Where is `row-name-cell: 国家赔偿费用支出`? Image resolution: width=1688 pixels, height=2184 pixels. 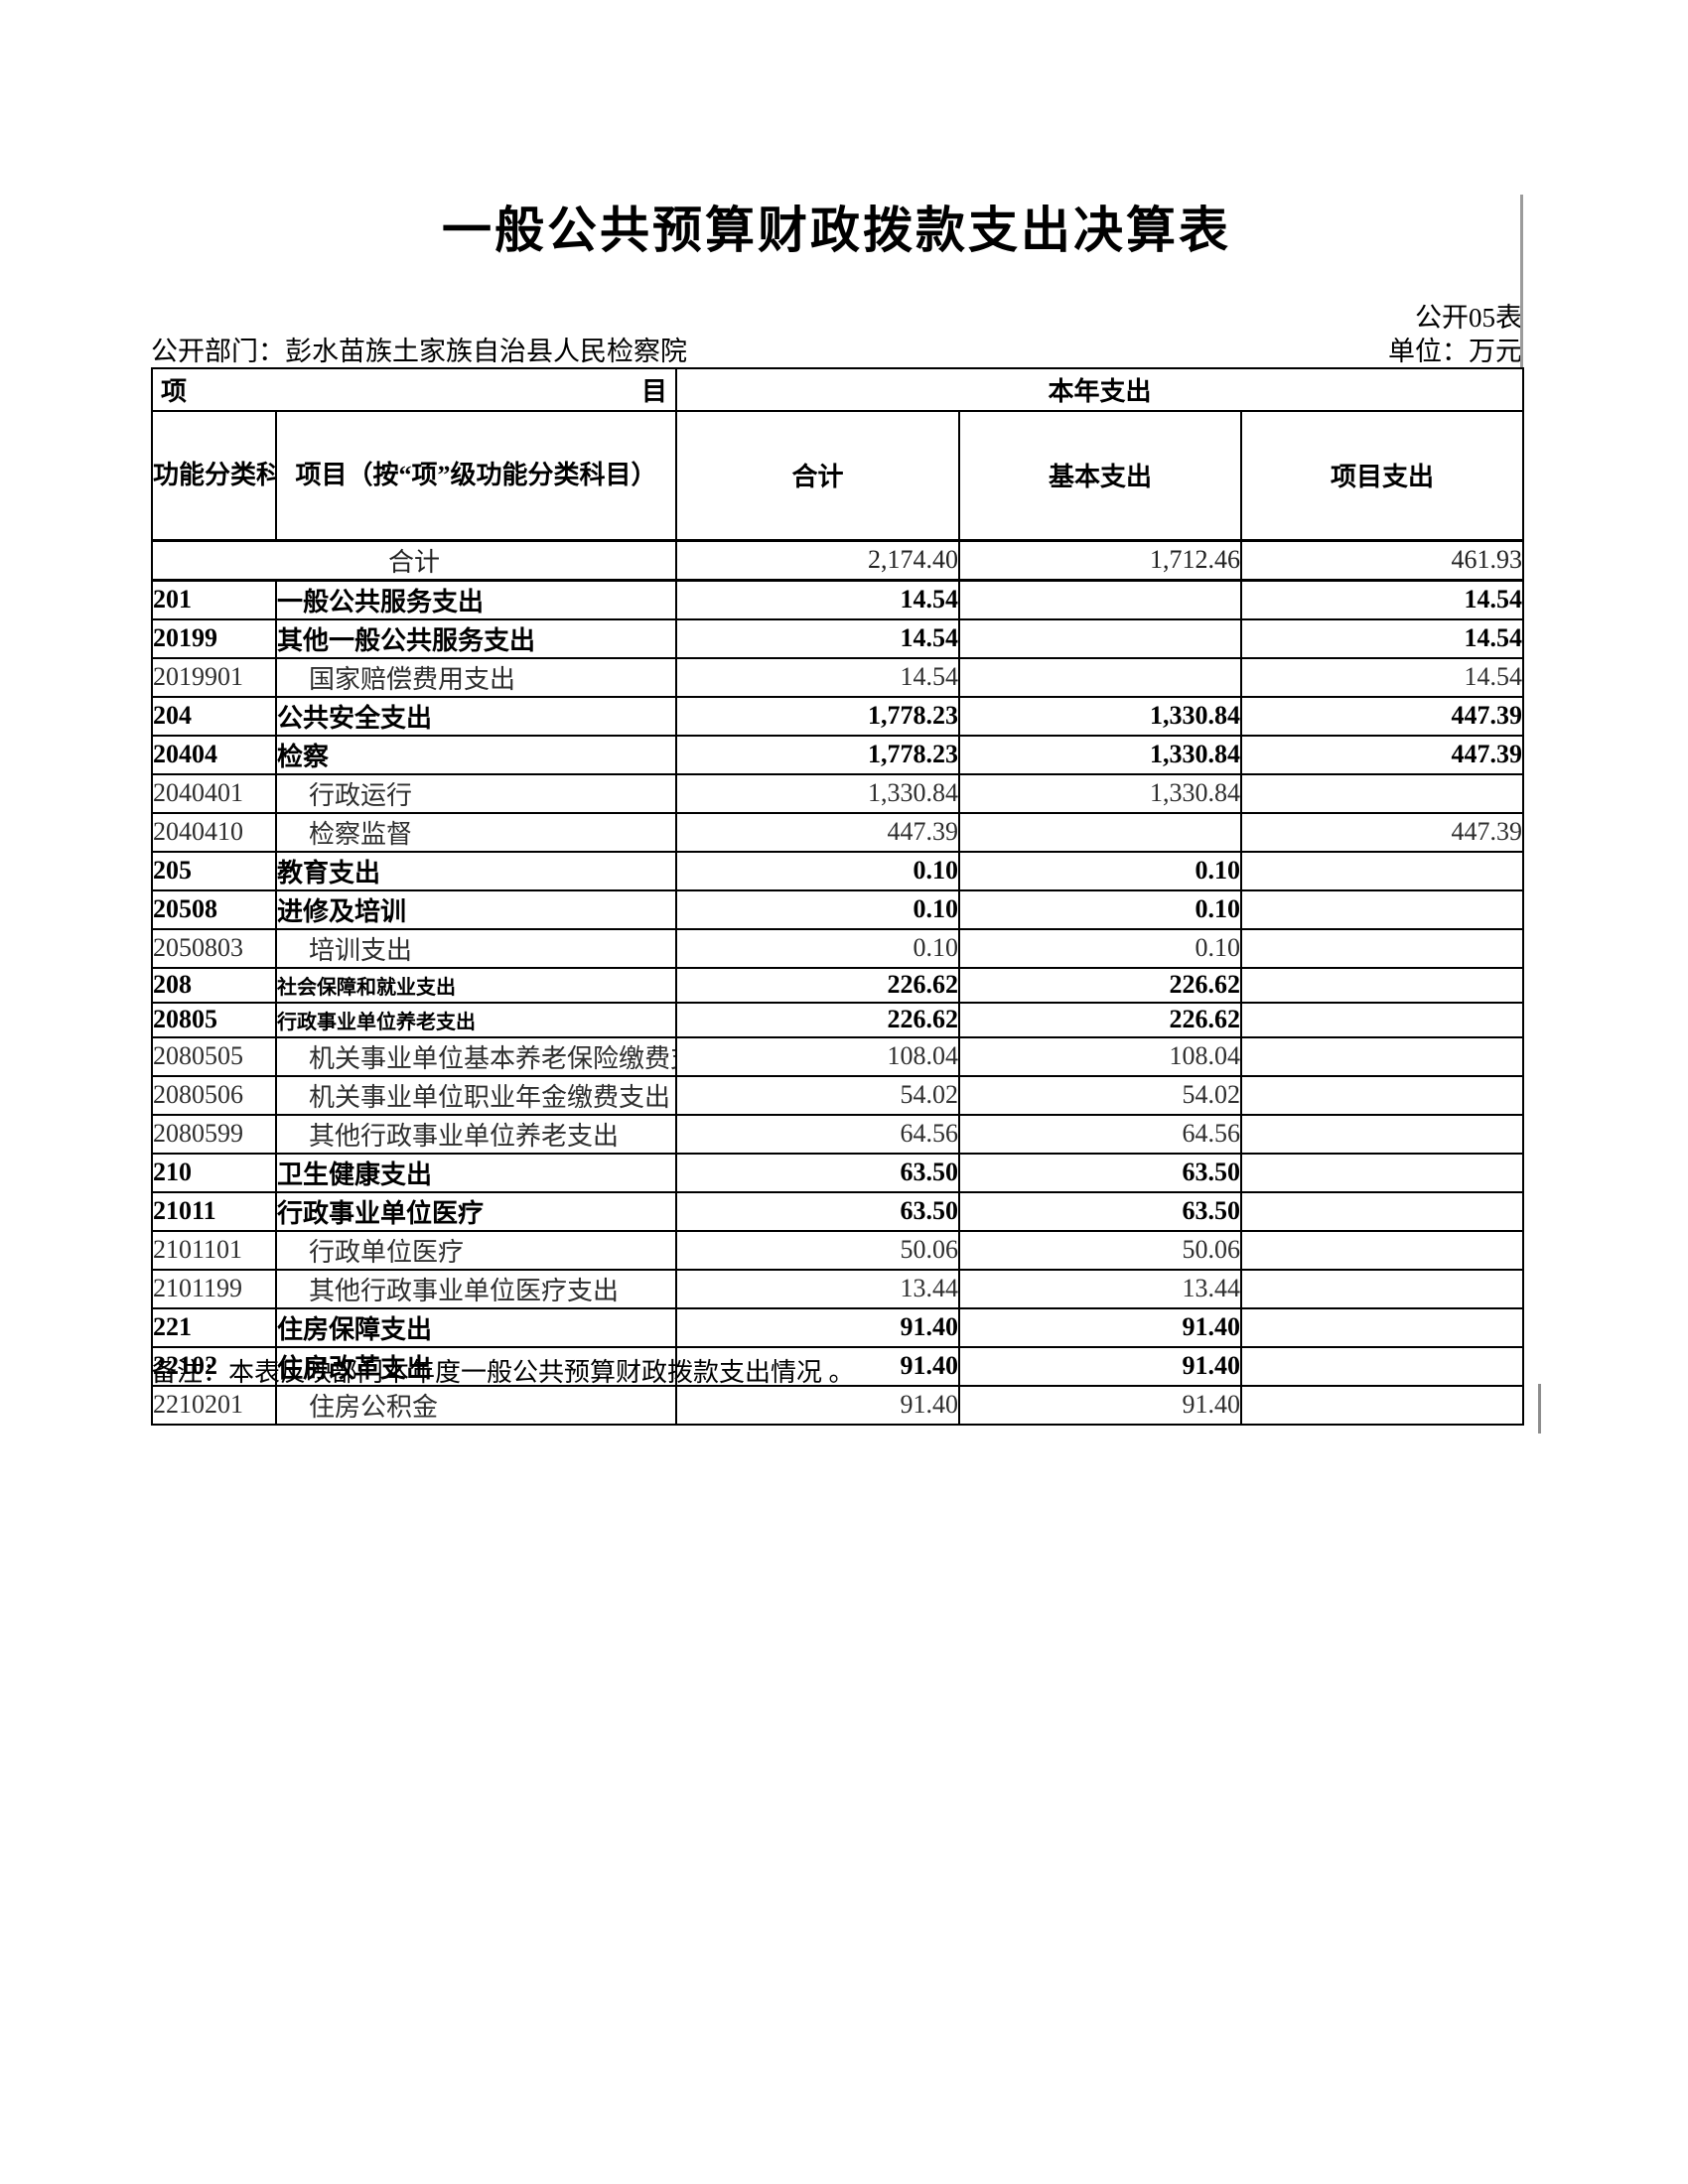
row-name-cell: 国家赔偿费用支出 is located at coordinates (476, 677).